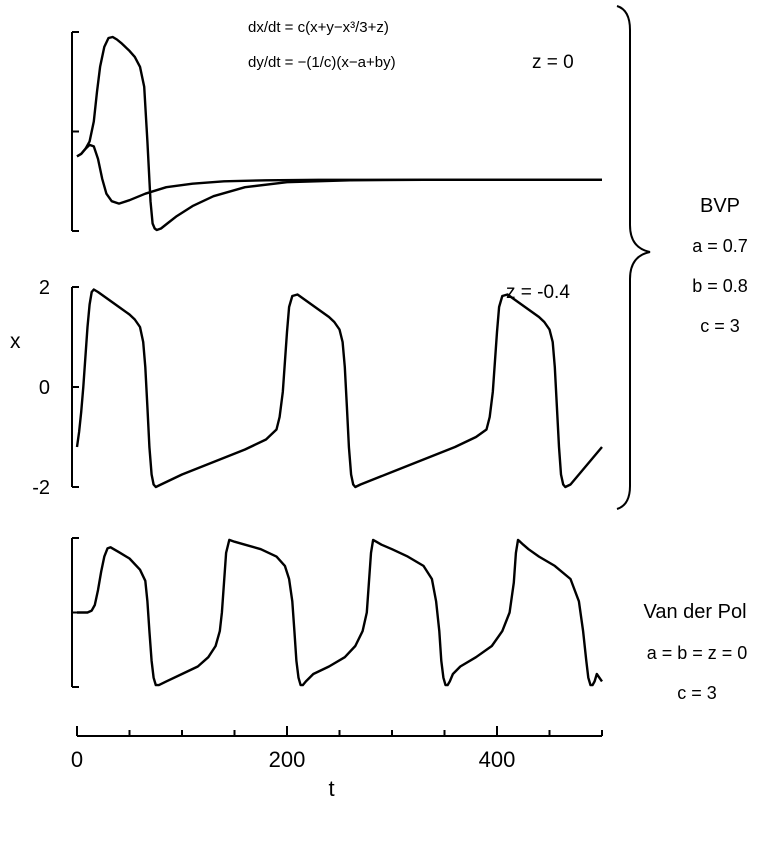 This screenshot has height=853, width=780. I want to click on panel-bottom, so click(337, 612).